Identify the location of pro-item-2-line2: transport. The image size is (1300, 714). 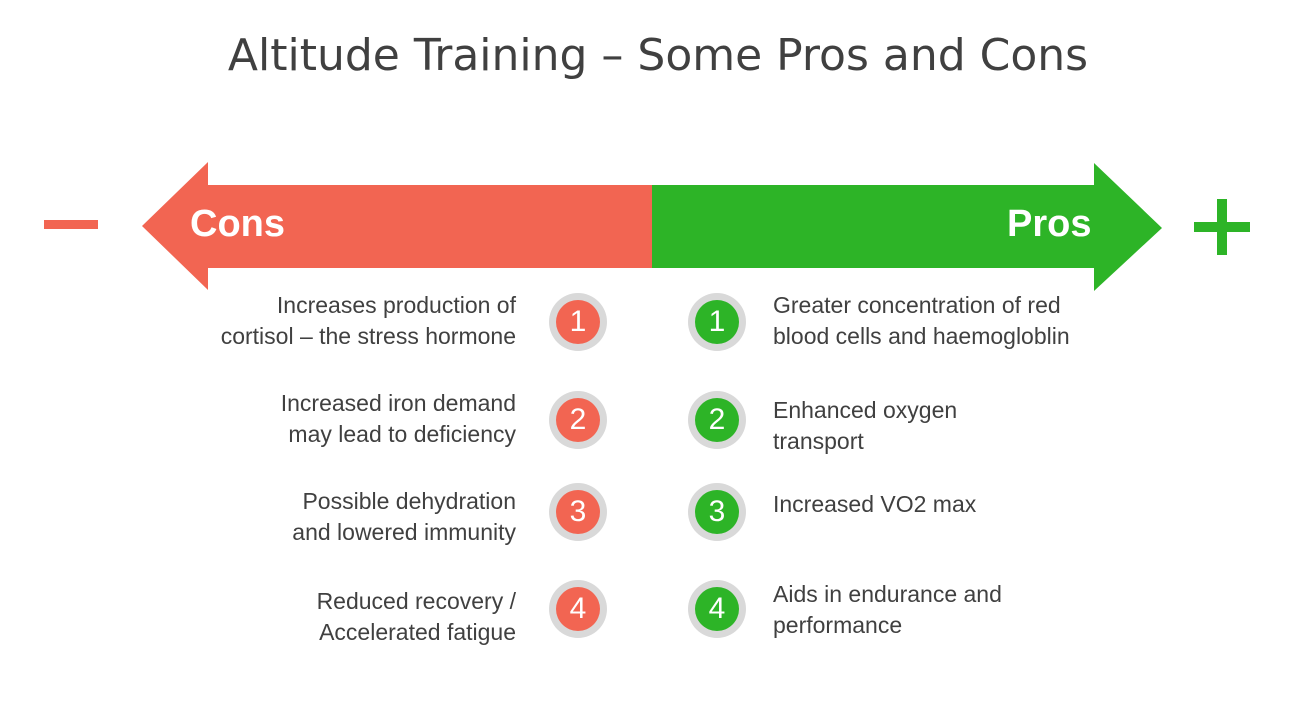
(818, 441).